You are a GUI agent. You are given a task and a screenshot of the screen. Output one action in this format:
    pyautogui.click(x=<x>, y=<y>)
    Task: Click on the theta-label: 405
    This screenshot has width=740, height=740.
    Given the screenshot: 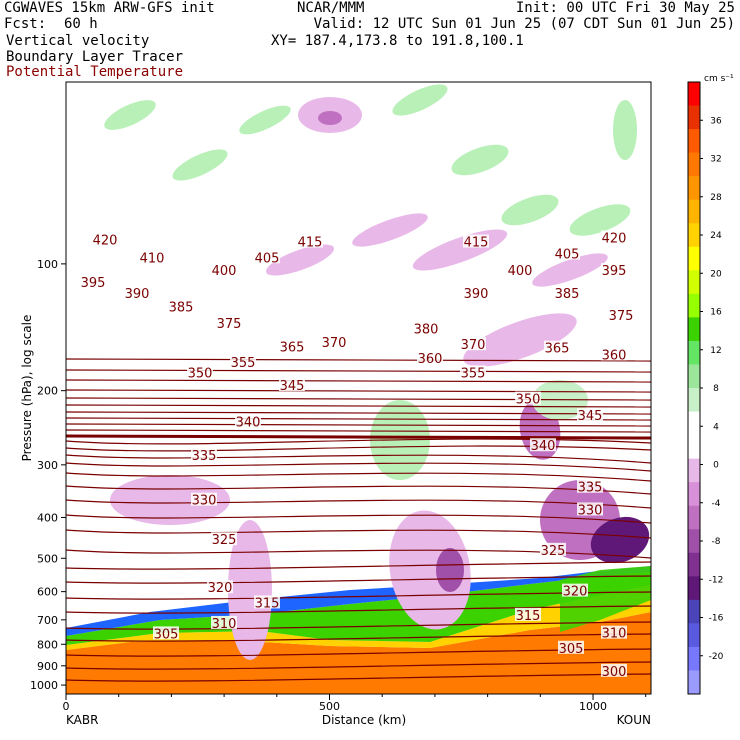 What is the action you would take?
    pyautogui.click(x=567, y=254)
    